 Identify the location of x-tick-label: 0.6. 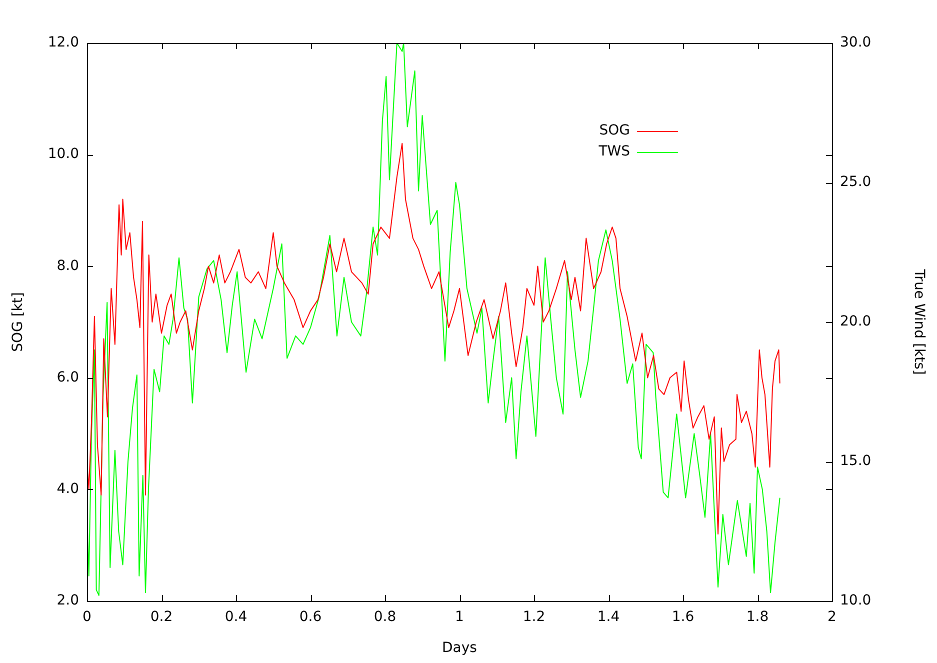
(310, 617).